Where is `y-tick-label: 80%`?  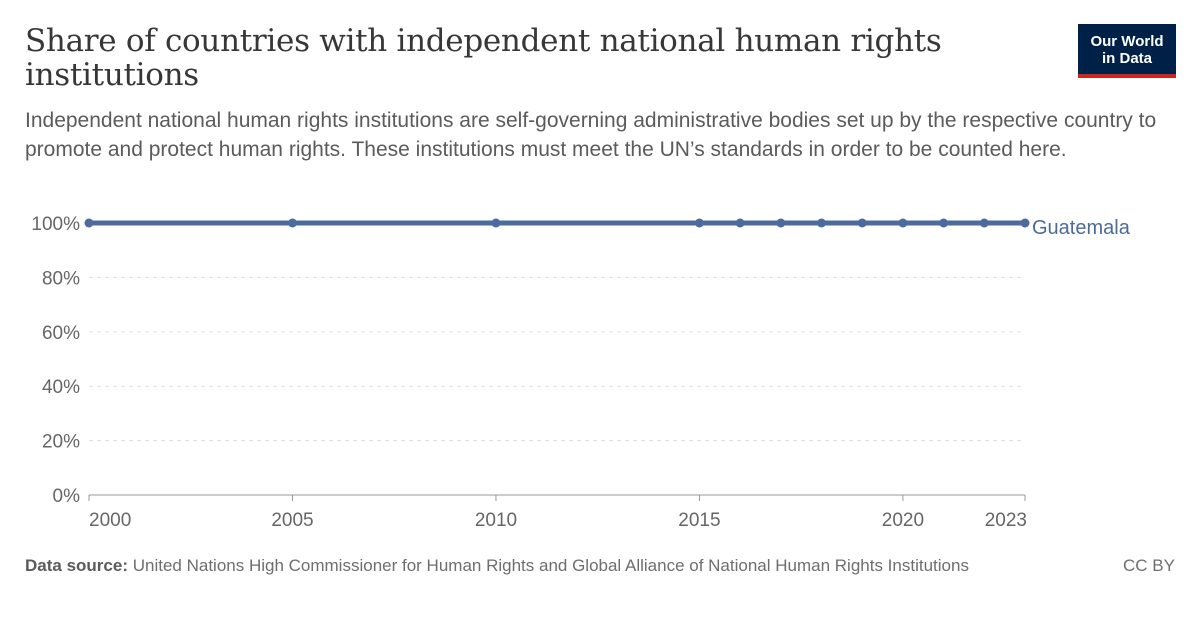 y-tick-label: 80% is located at coordinates (61, 278).